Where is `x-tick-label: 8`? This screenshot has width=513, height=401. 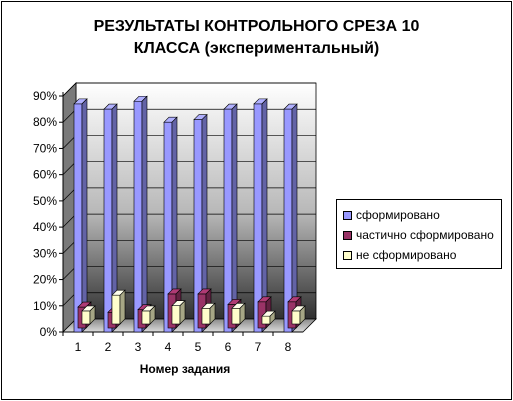 x-tick-label: 8 is located at coordinates (288, 347).